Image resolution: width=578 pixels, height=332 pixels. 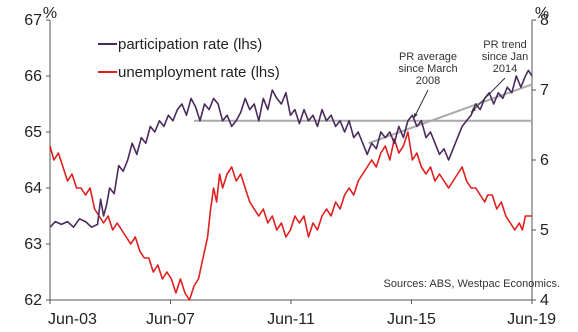 I want to click on left-tick-label: 65, so click(x=33, y=132).